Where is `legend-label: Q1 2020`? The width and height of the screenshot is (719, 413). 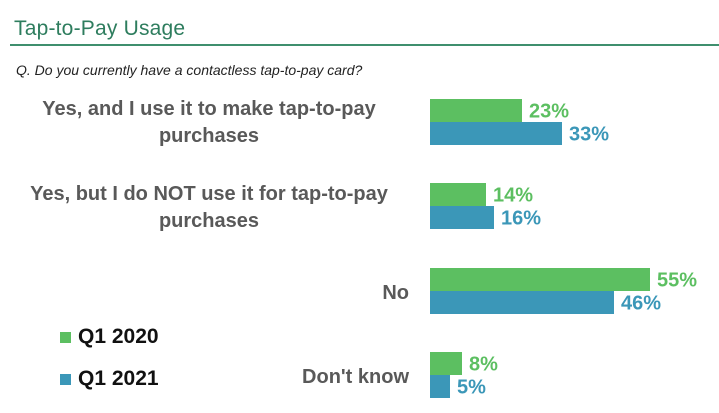
legend-label: Q1 2020 is located at coordinates (118, 336).